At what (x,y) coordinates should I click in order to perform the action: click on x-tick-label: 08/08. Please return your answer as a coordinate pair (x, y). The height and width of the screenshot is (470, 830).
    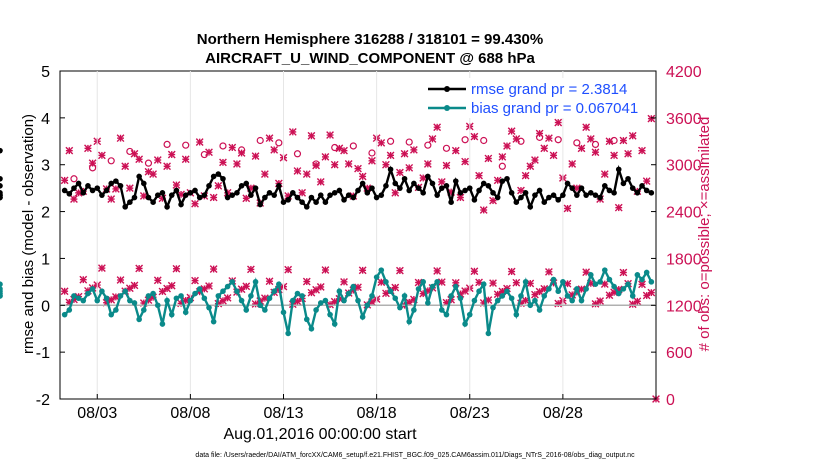
    Looking at the image, I should click on (190, 413).